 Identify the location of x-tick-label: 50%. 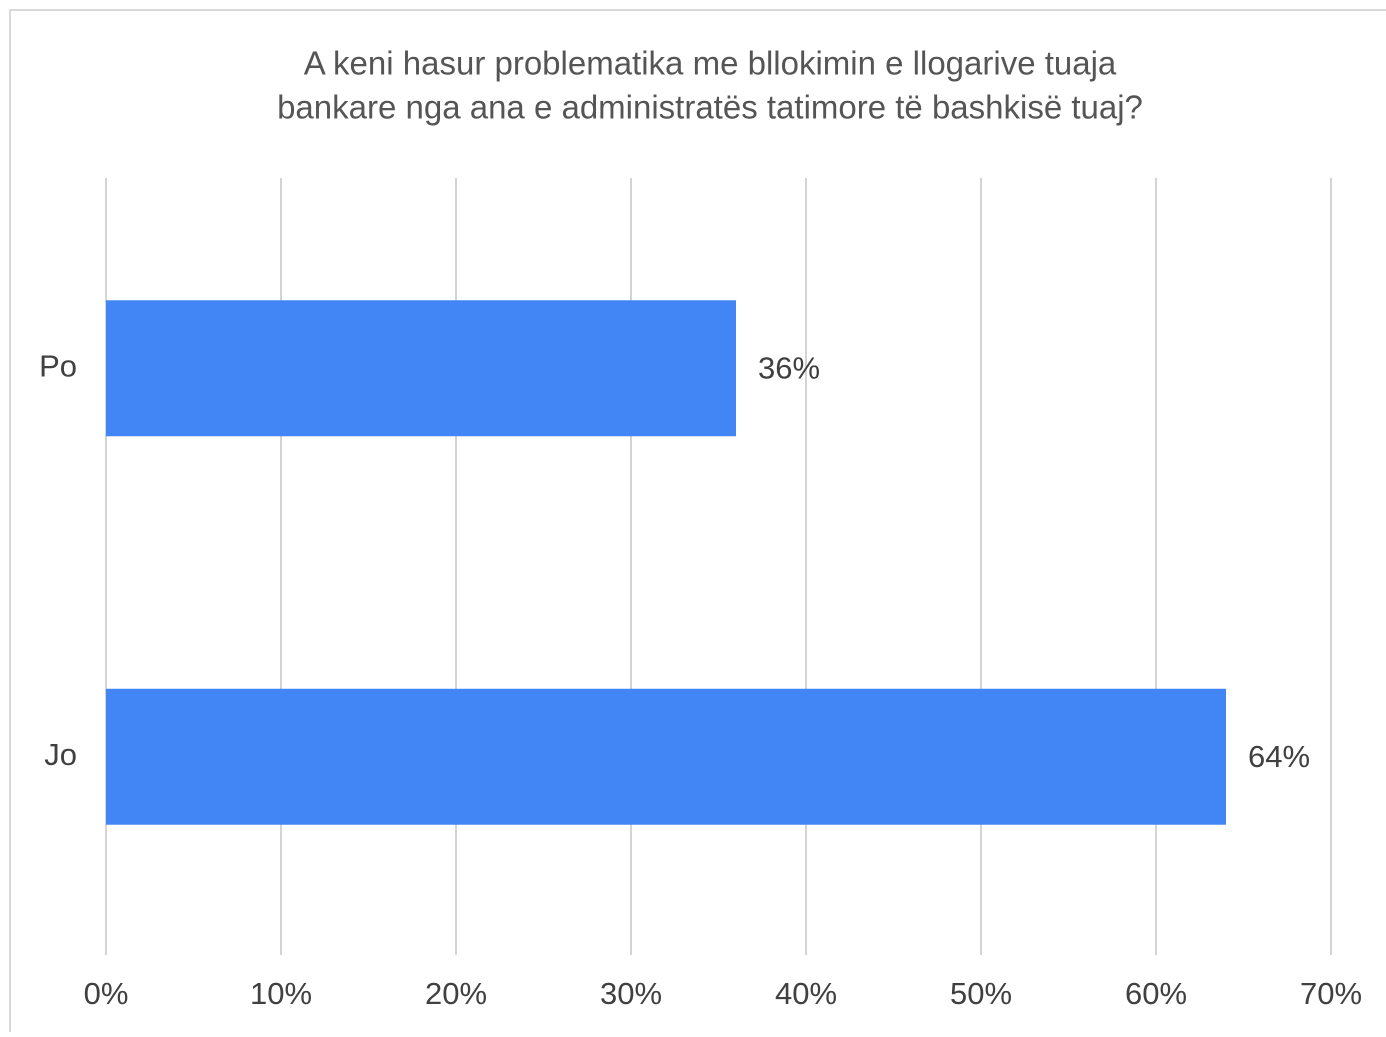
(981, 993).